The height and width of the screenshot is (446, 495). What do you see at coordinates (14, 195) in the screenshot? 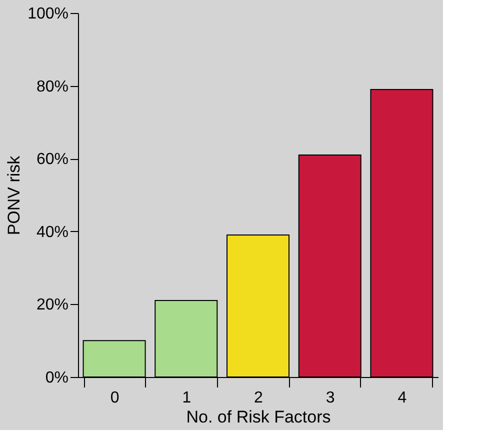
I see `y-axis-title: PONV risk` at bounding box center [14, 195].